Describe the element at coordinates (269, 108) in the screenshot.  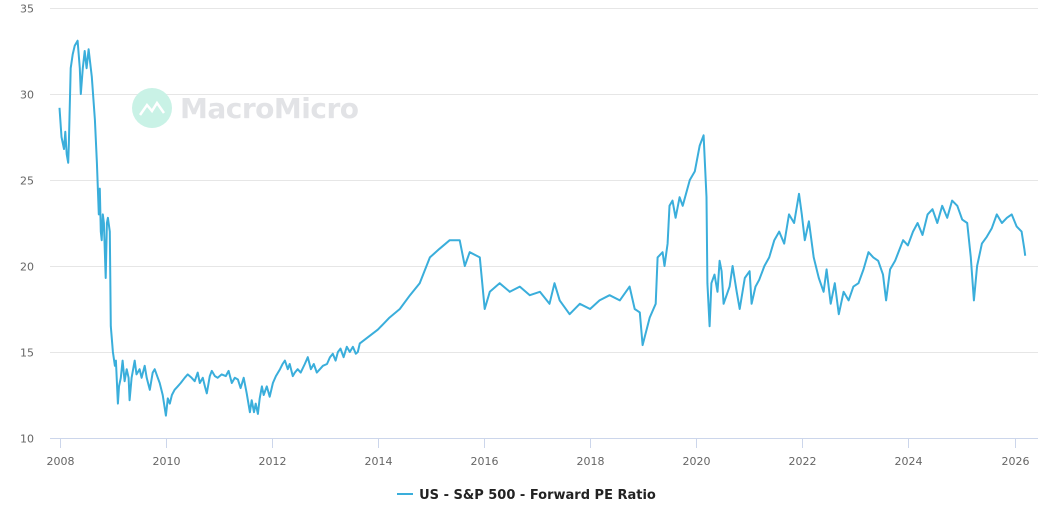
I see `watermark-text: MacroMicro` at that location.